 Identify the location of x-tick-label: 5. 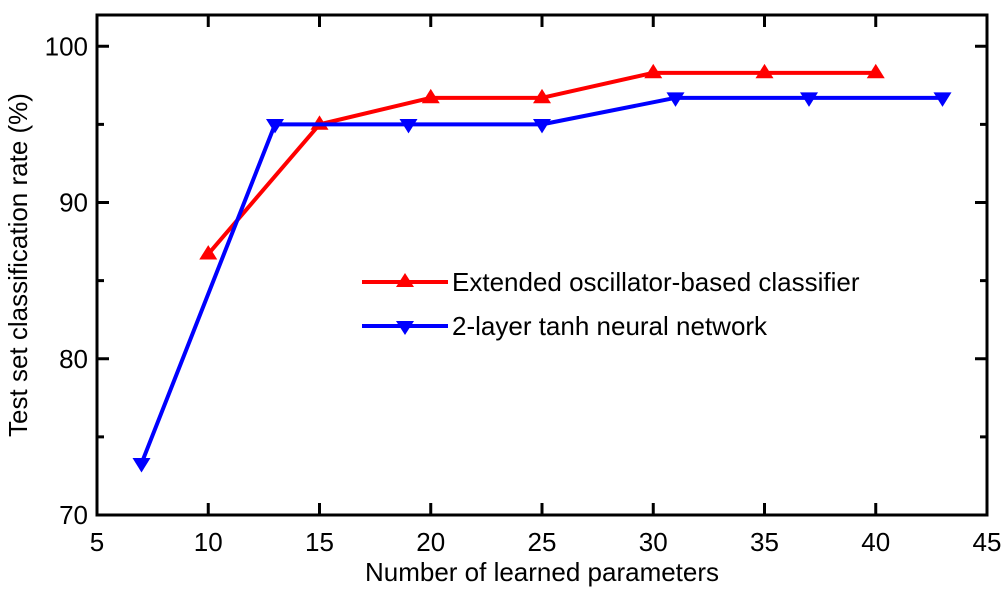
(97, 542).